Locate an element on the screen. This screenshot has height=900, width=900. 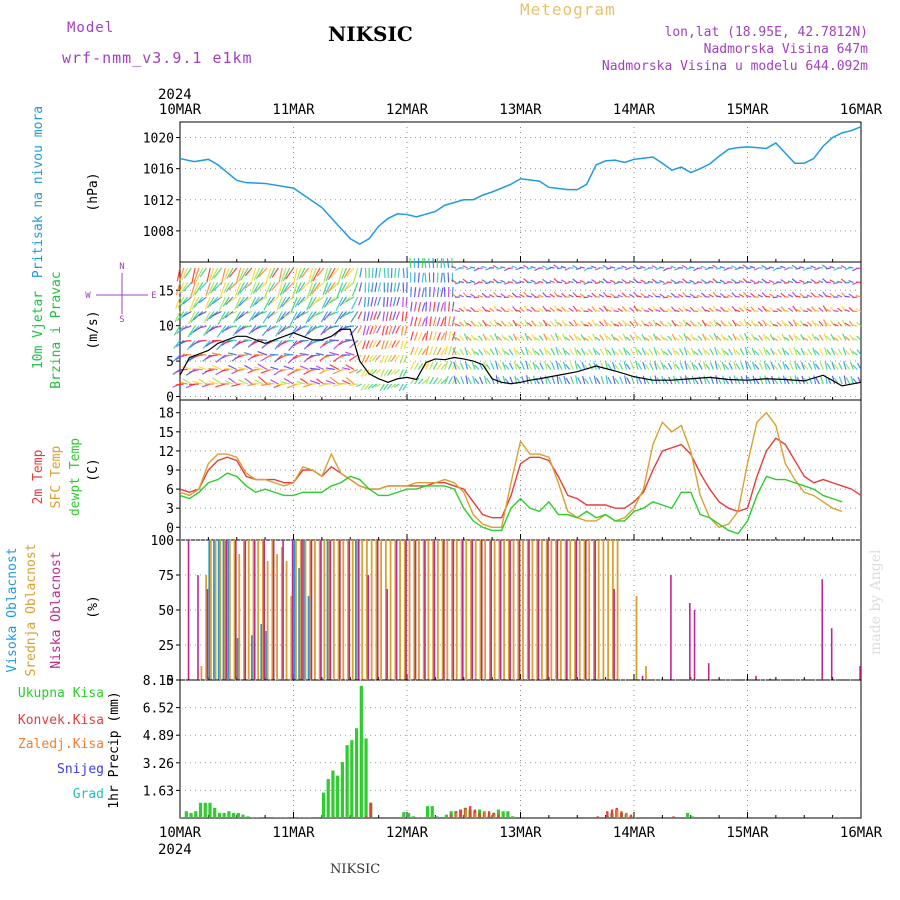
model-elevation-text: Nadmorska Visina u modelu 644.092m is located at coordinates (734, 66).